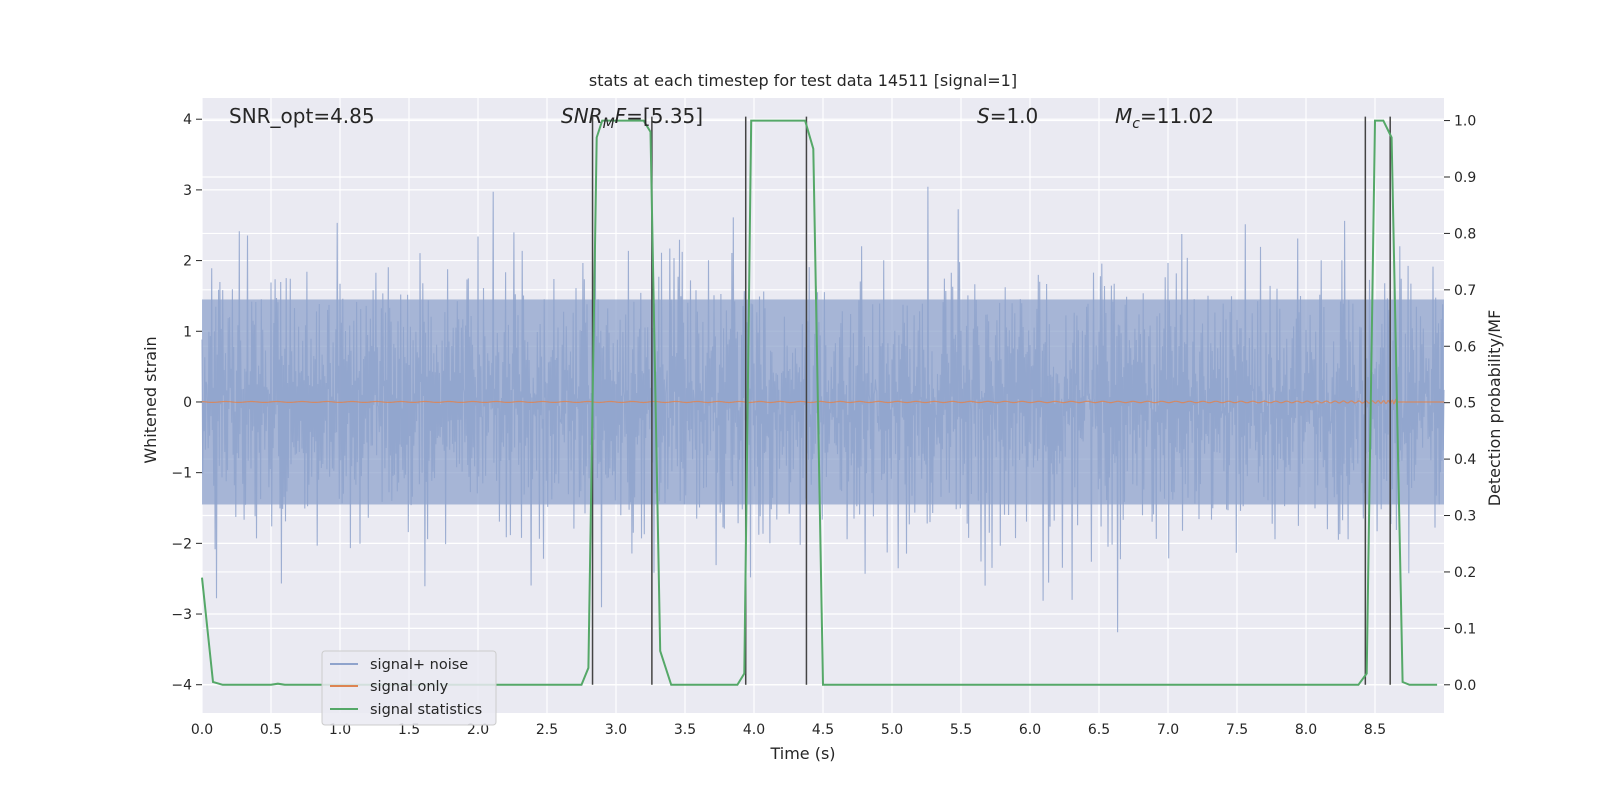 The height and width of the screenshot is (800, 1600). What do you see at coordinates (187, 332) in the screenshot?
I see `y-left-tick-label: 1` at bounding box center [187, 332].